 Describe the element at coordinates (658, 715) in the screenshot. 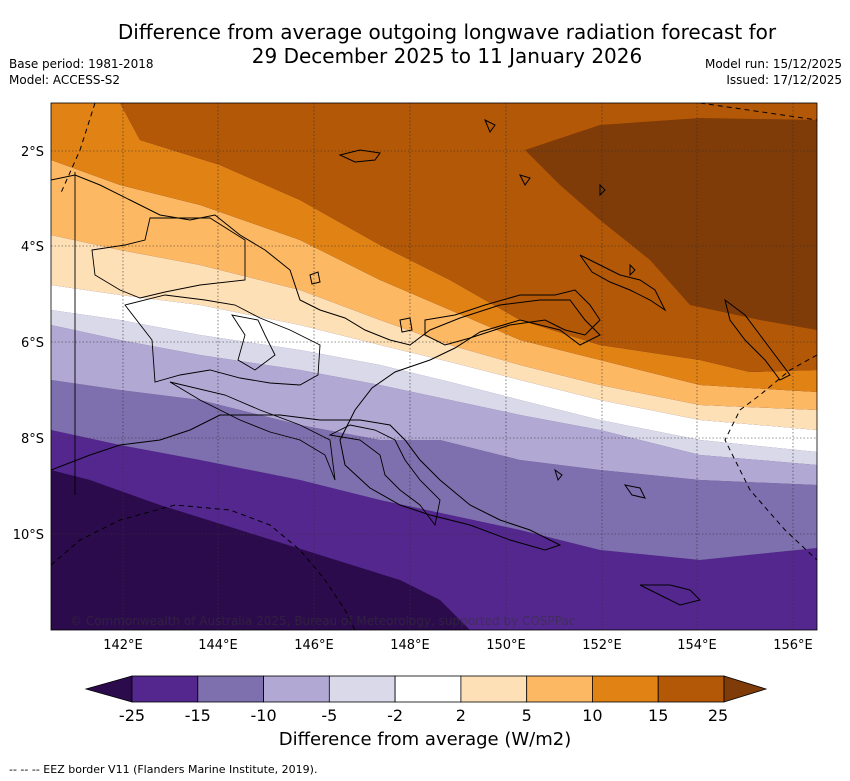

I see `colorbar-tick-label: 15` at that location.